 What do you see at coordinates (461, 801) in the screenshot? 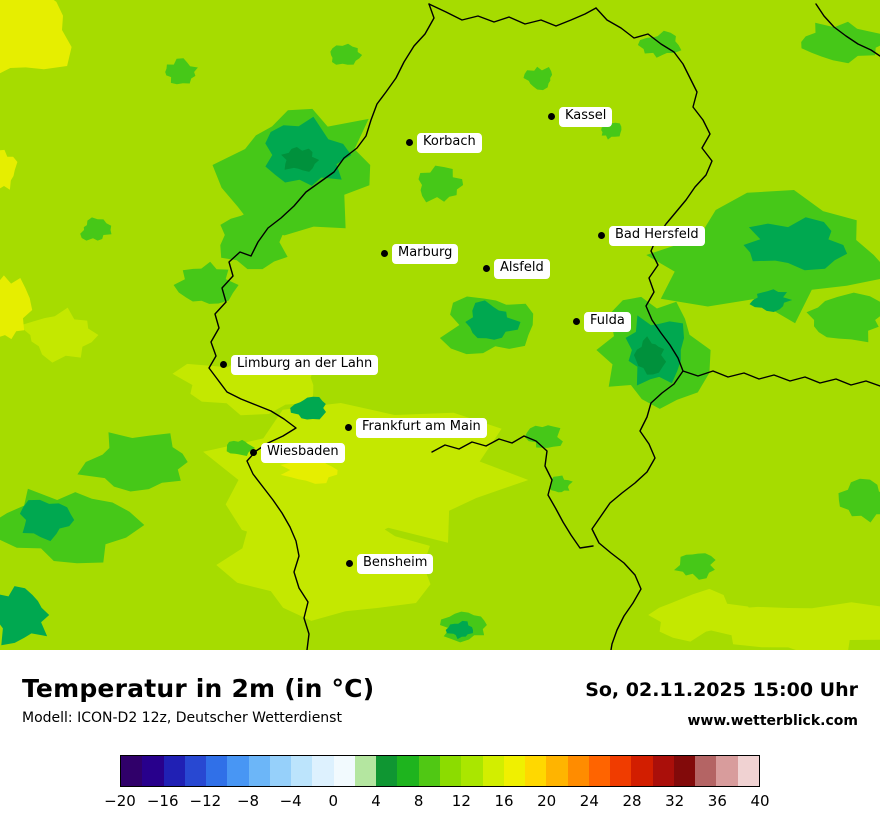
I see `legend-tick-label: 12` at bounding box center [461, 801].